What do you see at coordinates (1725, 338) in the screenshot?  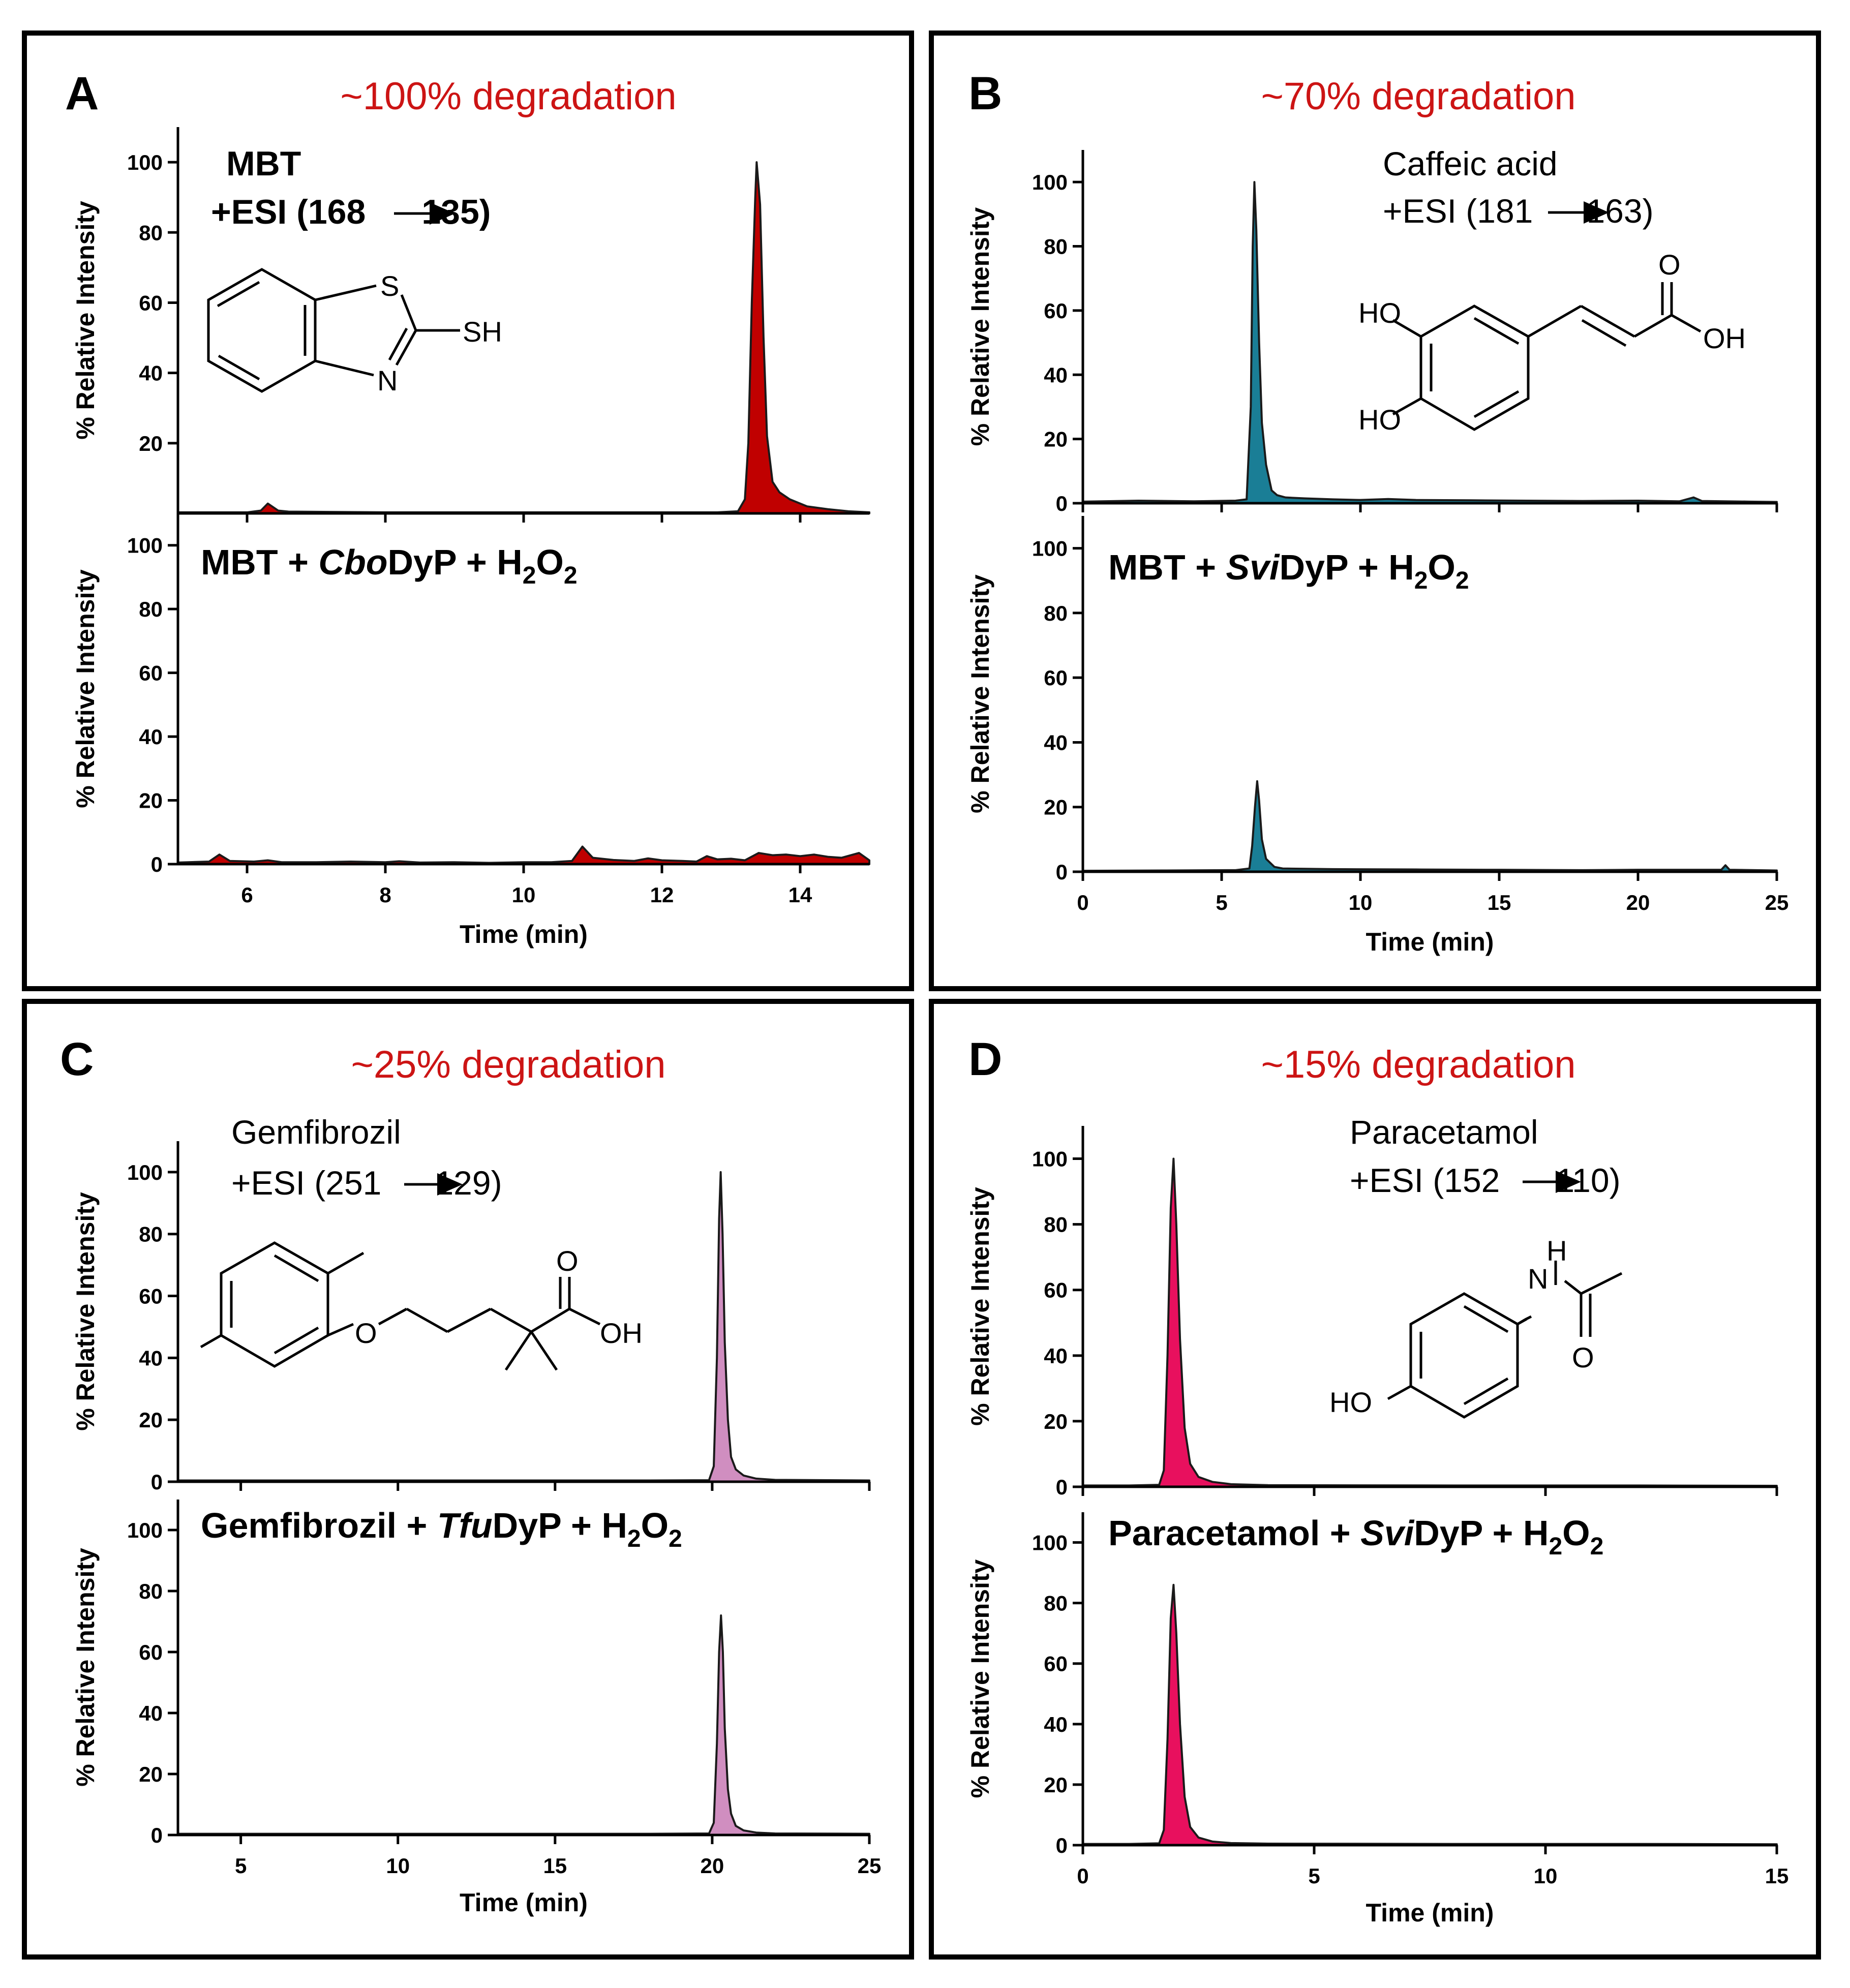 I see `caffeic-oh-label: OH` at bounding box center [1725, 338].